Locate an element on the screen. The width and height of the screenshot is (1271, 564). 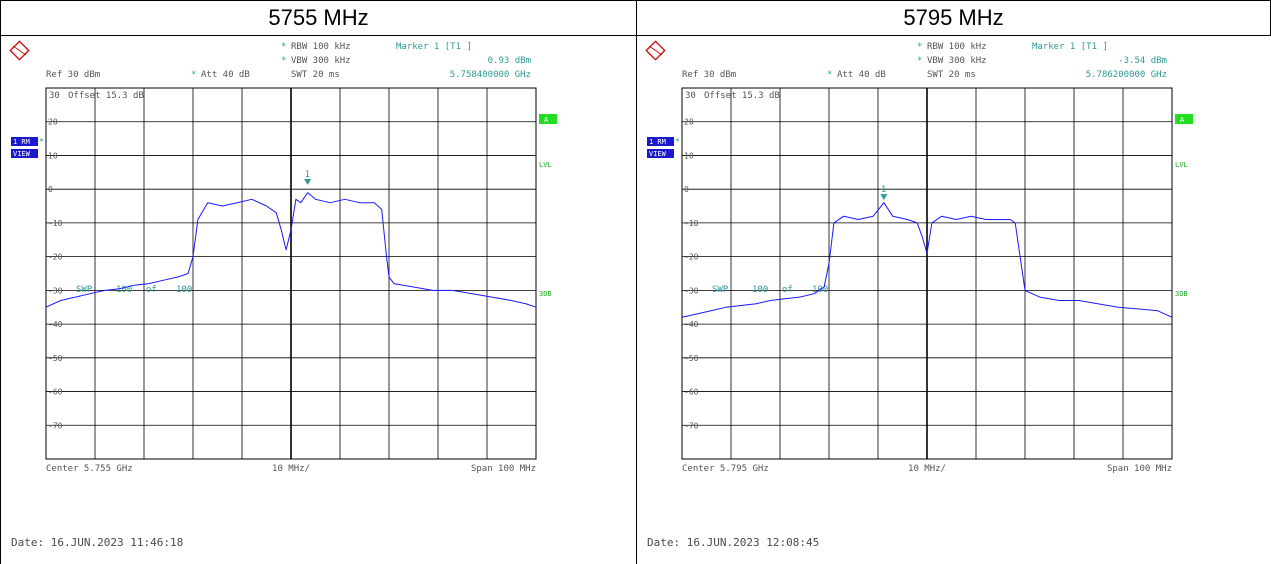
table-border-left is located at coordinates (0, 282).